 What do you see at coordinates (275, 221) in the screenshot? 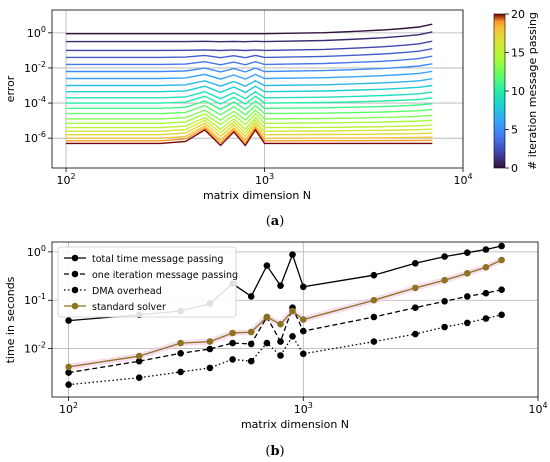
I see `caption-a: (a)` at bounding box center [275, 221].